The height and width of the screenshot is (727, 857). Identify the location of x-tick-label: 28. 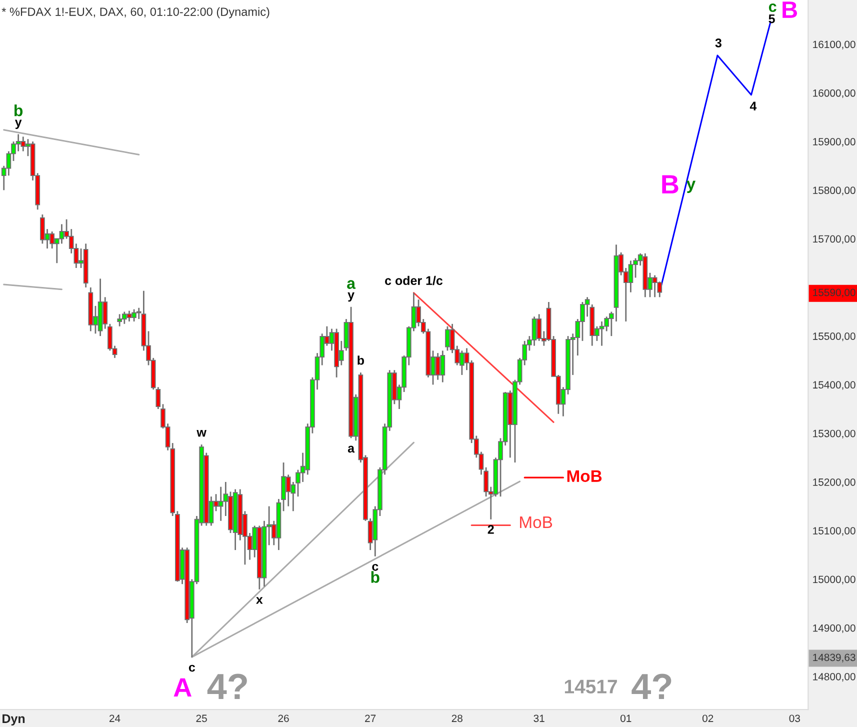
(457, 718).